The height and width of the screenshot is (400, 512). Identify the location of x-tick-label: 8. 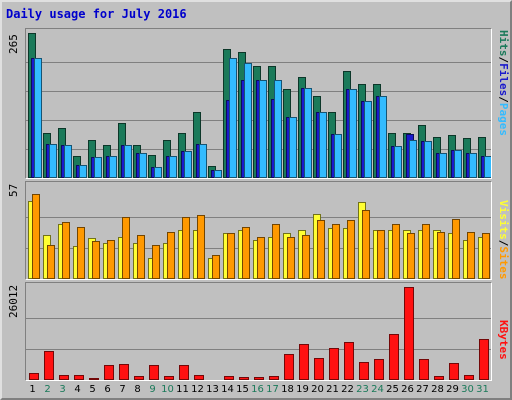
(137, 389).